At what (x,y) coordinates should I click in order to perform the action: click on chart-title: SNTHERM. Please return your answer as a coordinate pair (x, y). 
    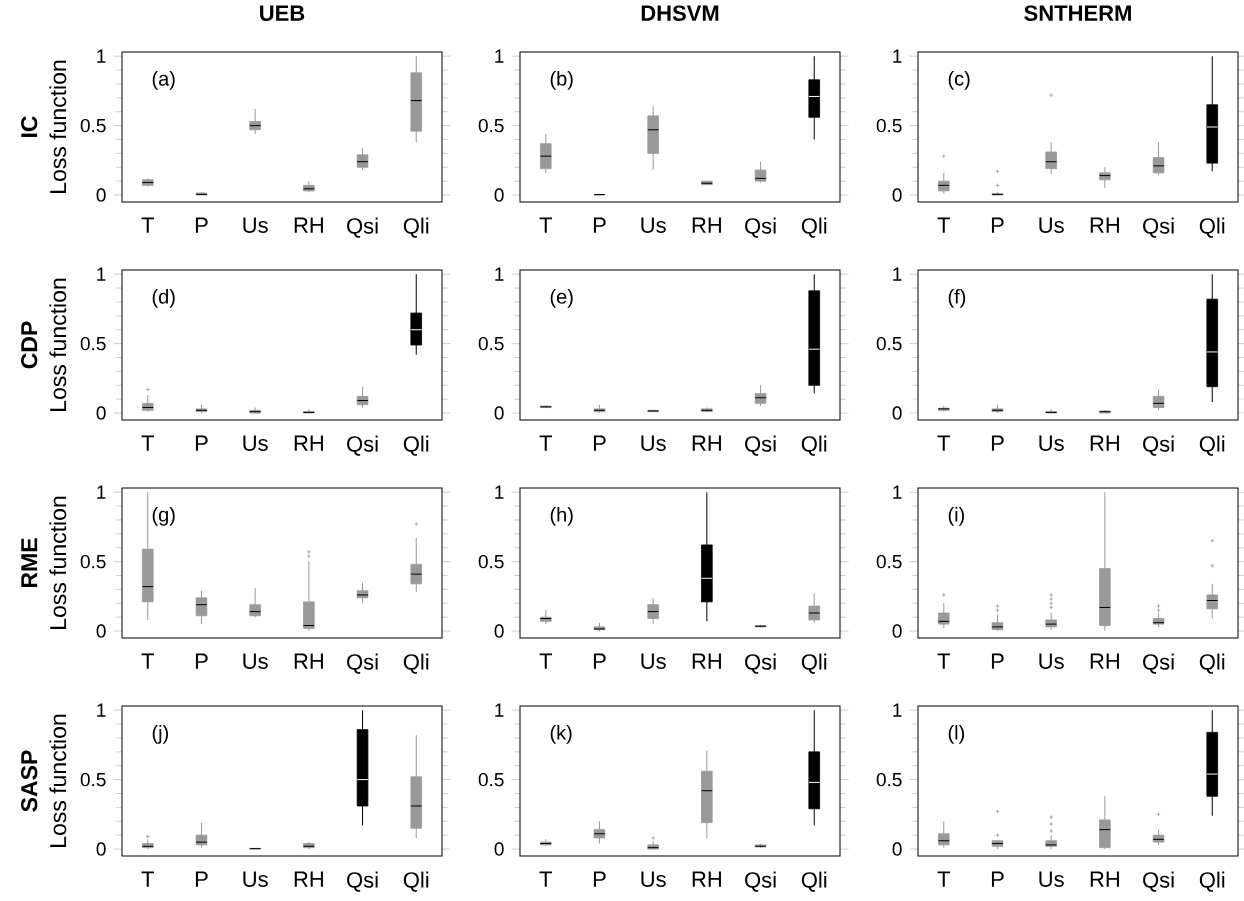
    Looking at the image, I should click on (1077, 13).